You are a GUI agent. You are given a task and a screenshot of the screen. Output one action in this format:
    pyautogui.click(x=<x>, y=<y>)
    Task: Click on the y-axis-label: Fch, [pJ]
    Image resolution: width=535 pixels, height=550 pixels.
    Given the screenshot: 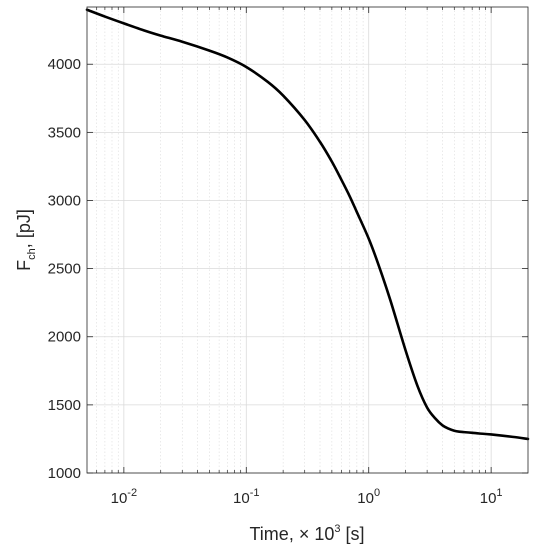 What is the action you would take?
    pyautogui.click(x=26, y=240)
    